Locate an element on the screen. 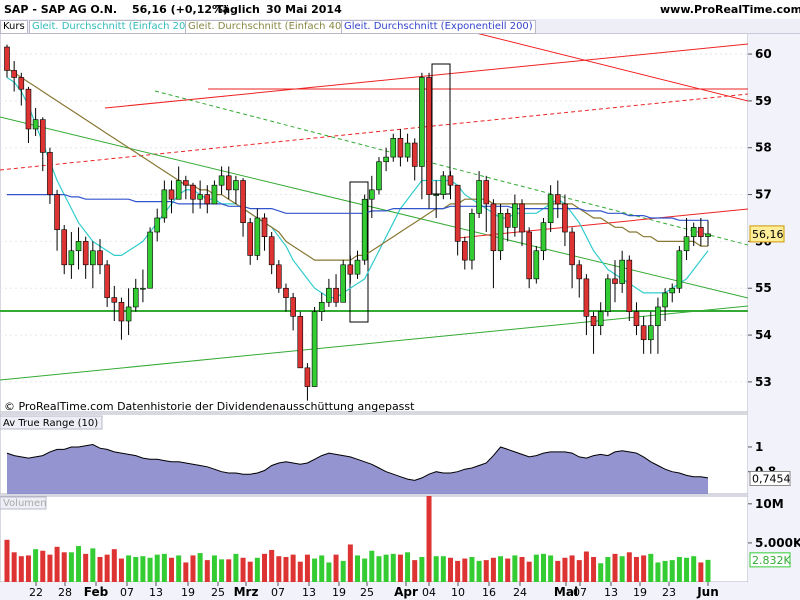 This screenshot has width=800, height=600. price-axis is located at coordinates (774, 307).